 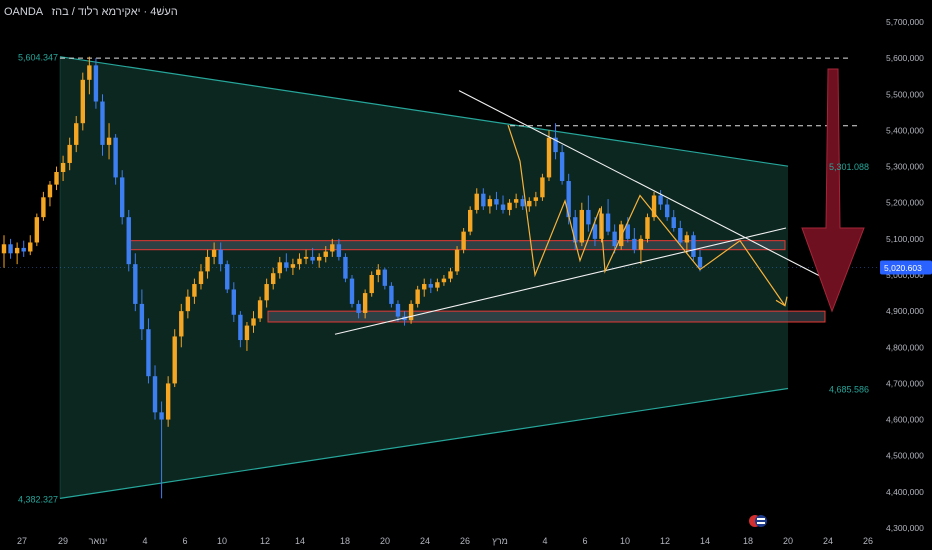 I want to click on price-axis-label: 5,300,000, so click(x=905, y=167).